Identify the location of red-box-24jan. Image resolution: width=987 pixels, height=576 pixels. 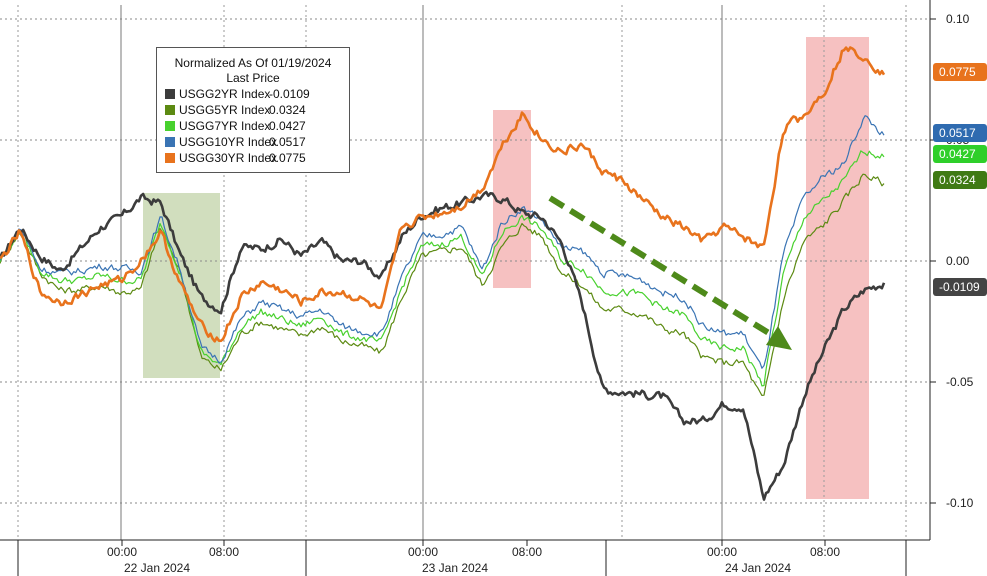
(837, 268).